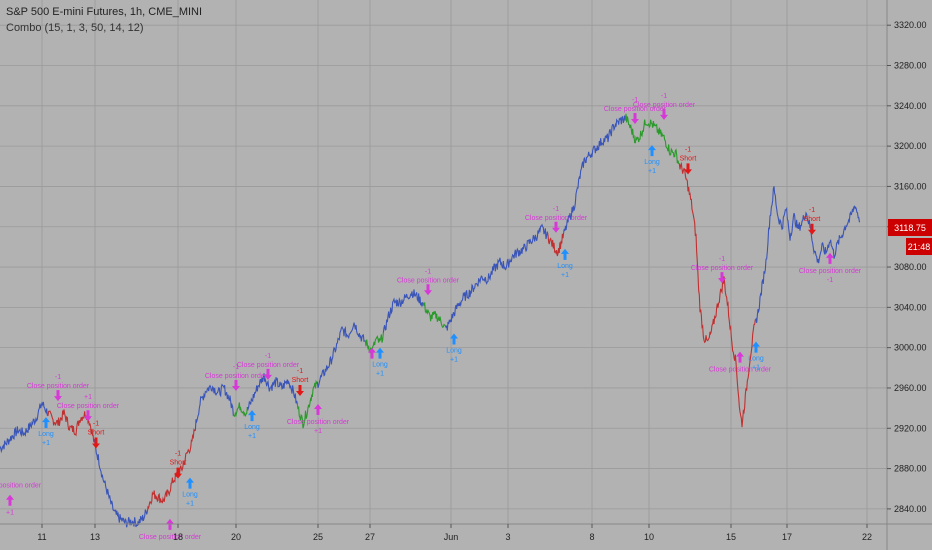 This screenshot has height=550, width=932. I want to click on symbol-title: S&P 500 E-mini Futures, 1h, CME_MINI, so click(104, 12).